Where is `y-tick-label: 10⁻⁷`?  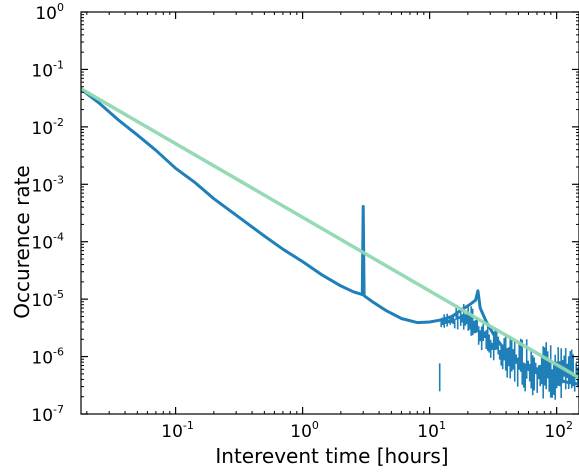
y-tick-label: 10⁻⁷ is located at coordinates (47, 414).